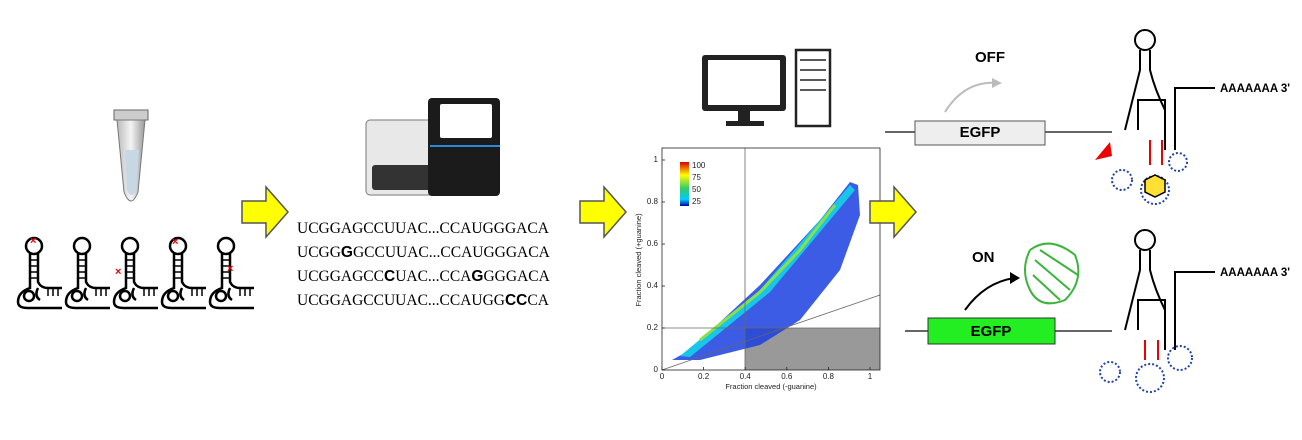  I want to click on sequence-part: UCGGAGCCUUAC...CCAUGGGACA, so click(423, 228).